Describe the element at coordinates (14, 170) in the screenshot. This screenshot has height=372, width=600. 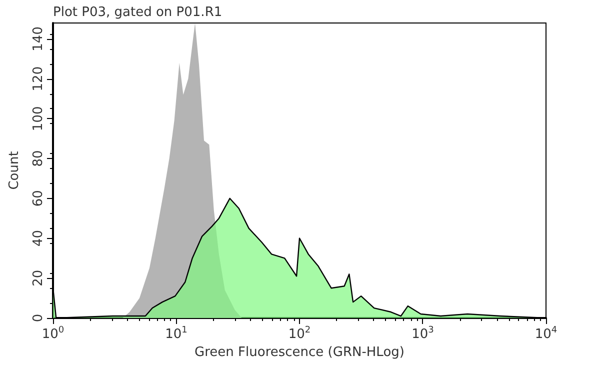
I see `y-axis-title: Count` at that location.